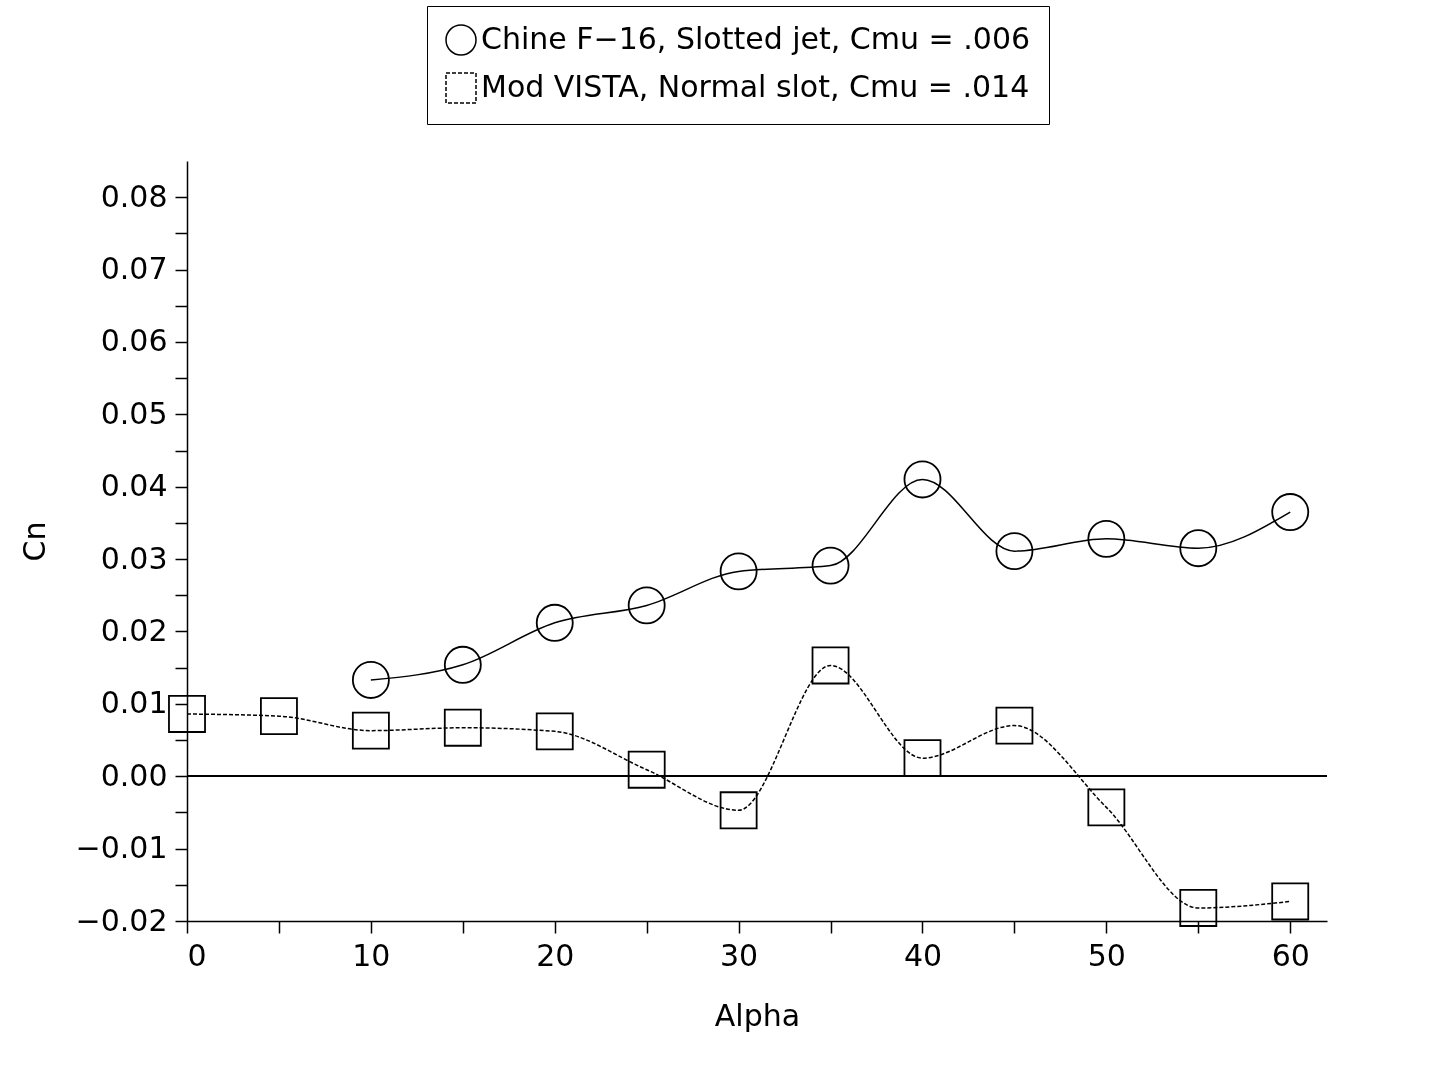 The width and height of the screenshot is (1438, 1084). Describe the element at coordinates (134, 196) in the screenshot. I see `y-tick-label: 0.08` at that location.